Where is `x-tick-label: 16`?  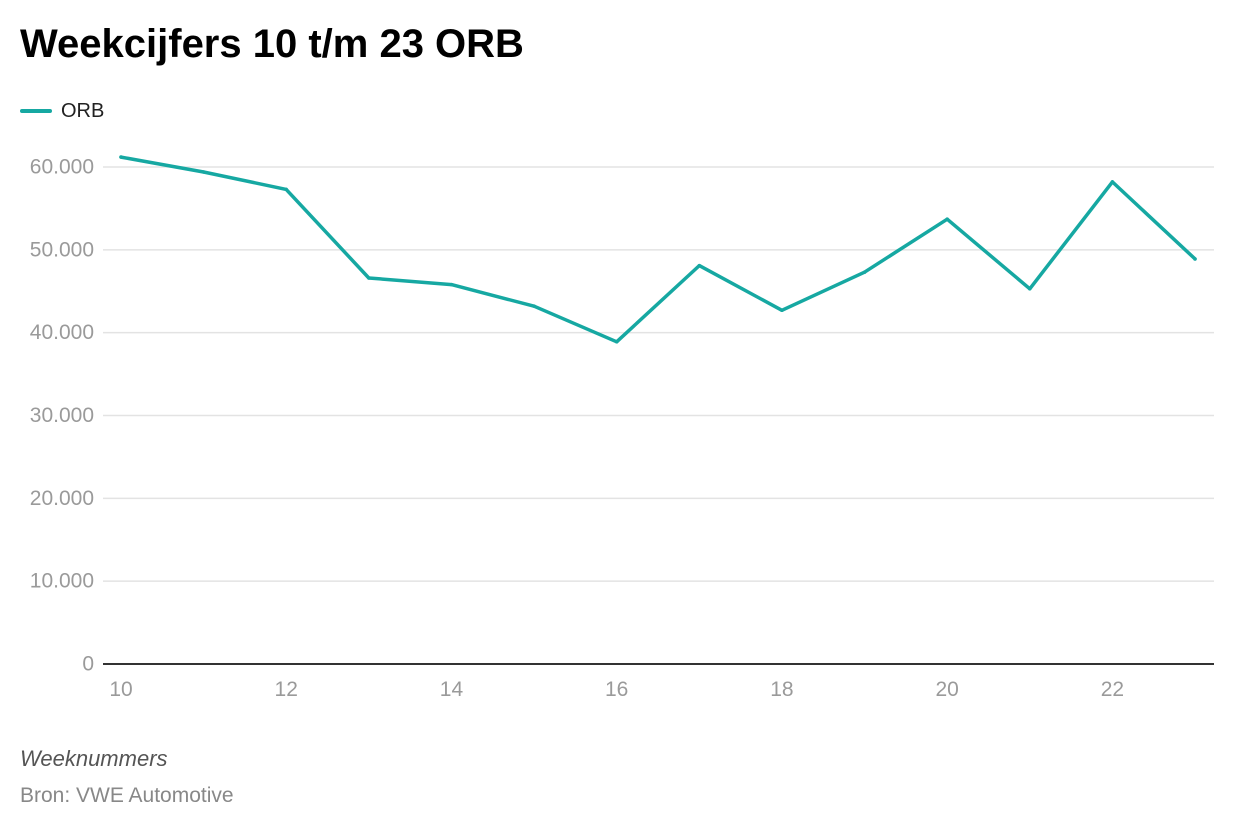
x-tick-label: 16 is located at coordinates (616, 689).